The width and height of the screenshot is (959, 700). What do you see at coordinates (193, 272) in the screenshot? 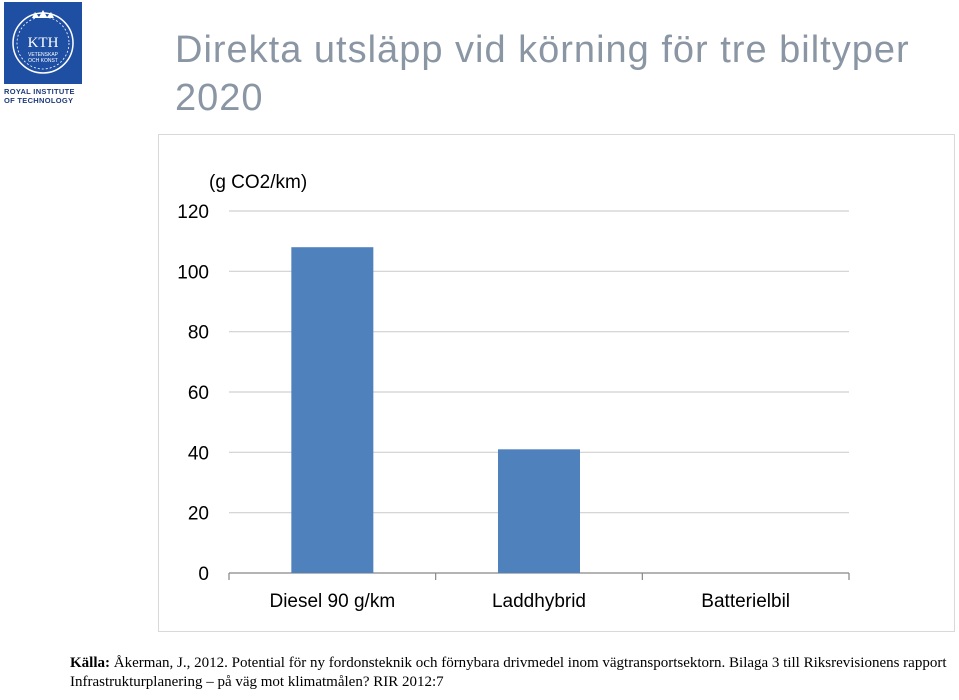
I see `y-tick-label-100: 100` at bounding box center [193, 272].